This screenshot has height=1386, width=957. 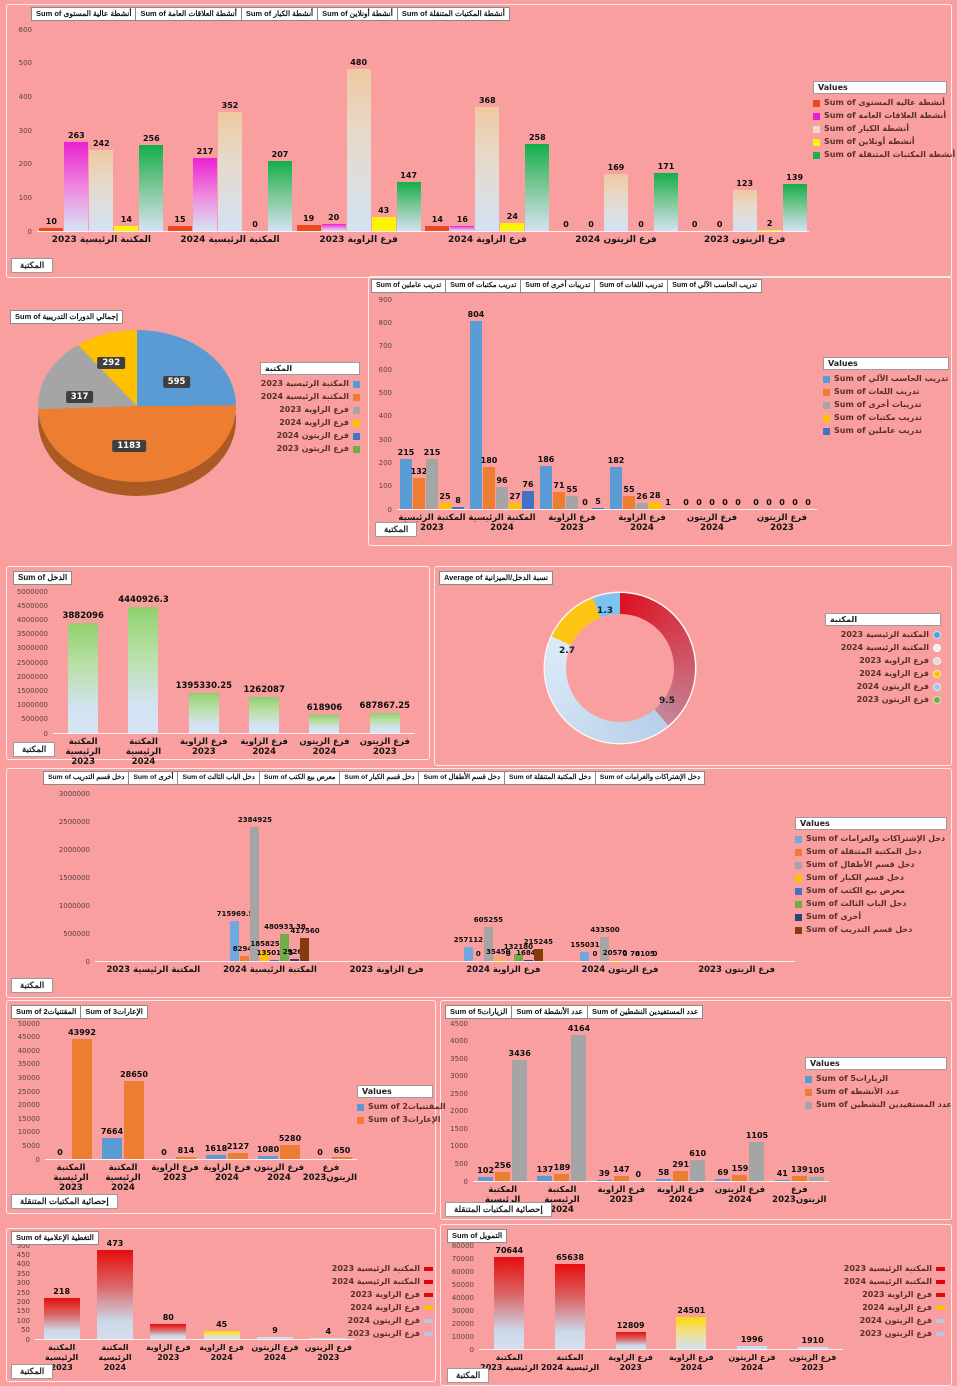 What do you see at coordinates (87, 961) in the screenshot?
I see `y-axis-tick: 0` at bounding box center [87, 961].